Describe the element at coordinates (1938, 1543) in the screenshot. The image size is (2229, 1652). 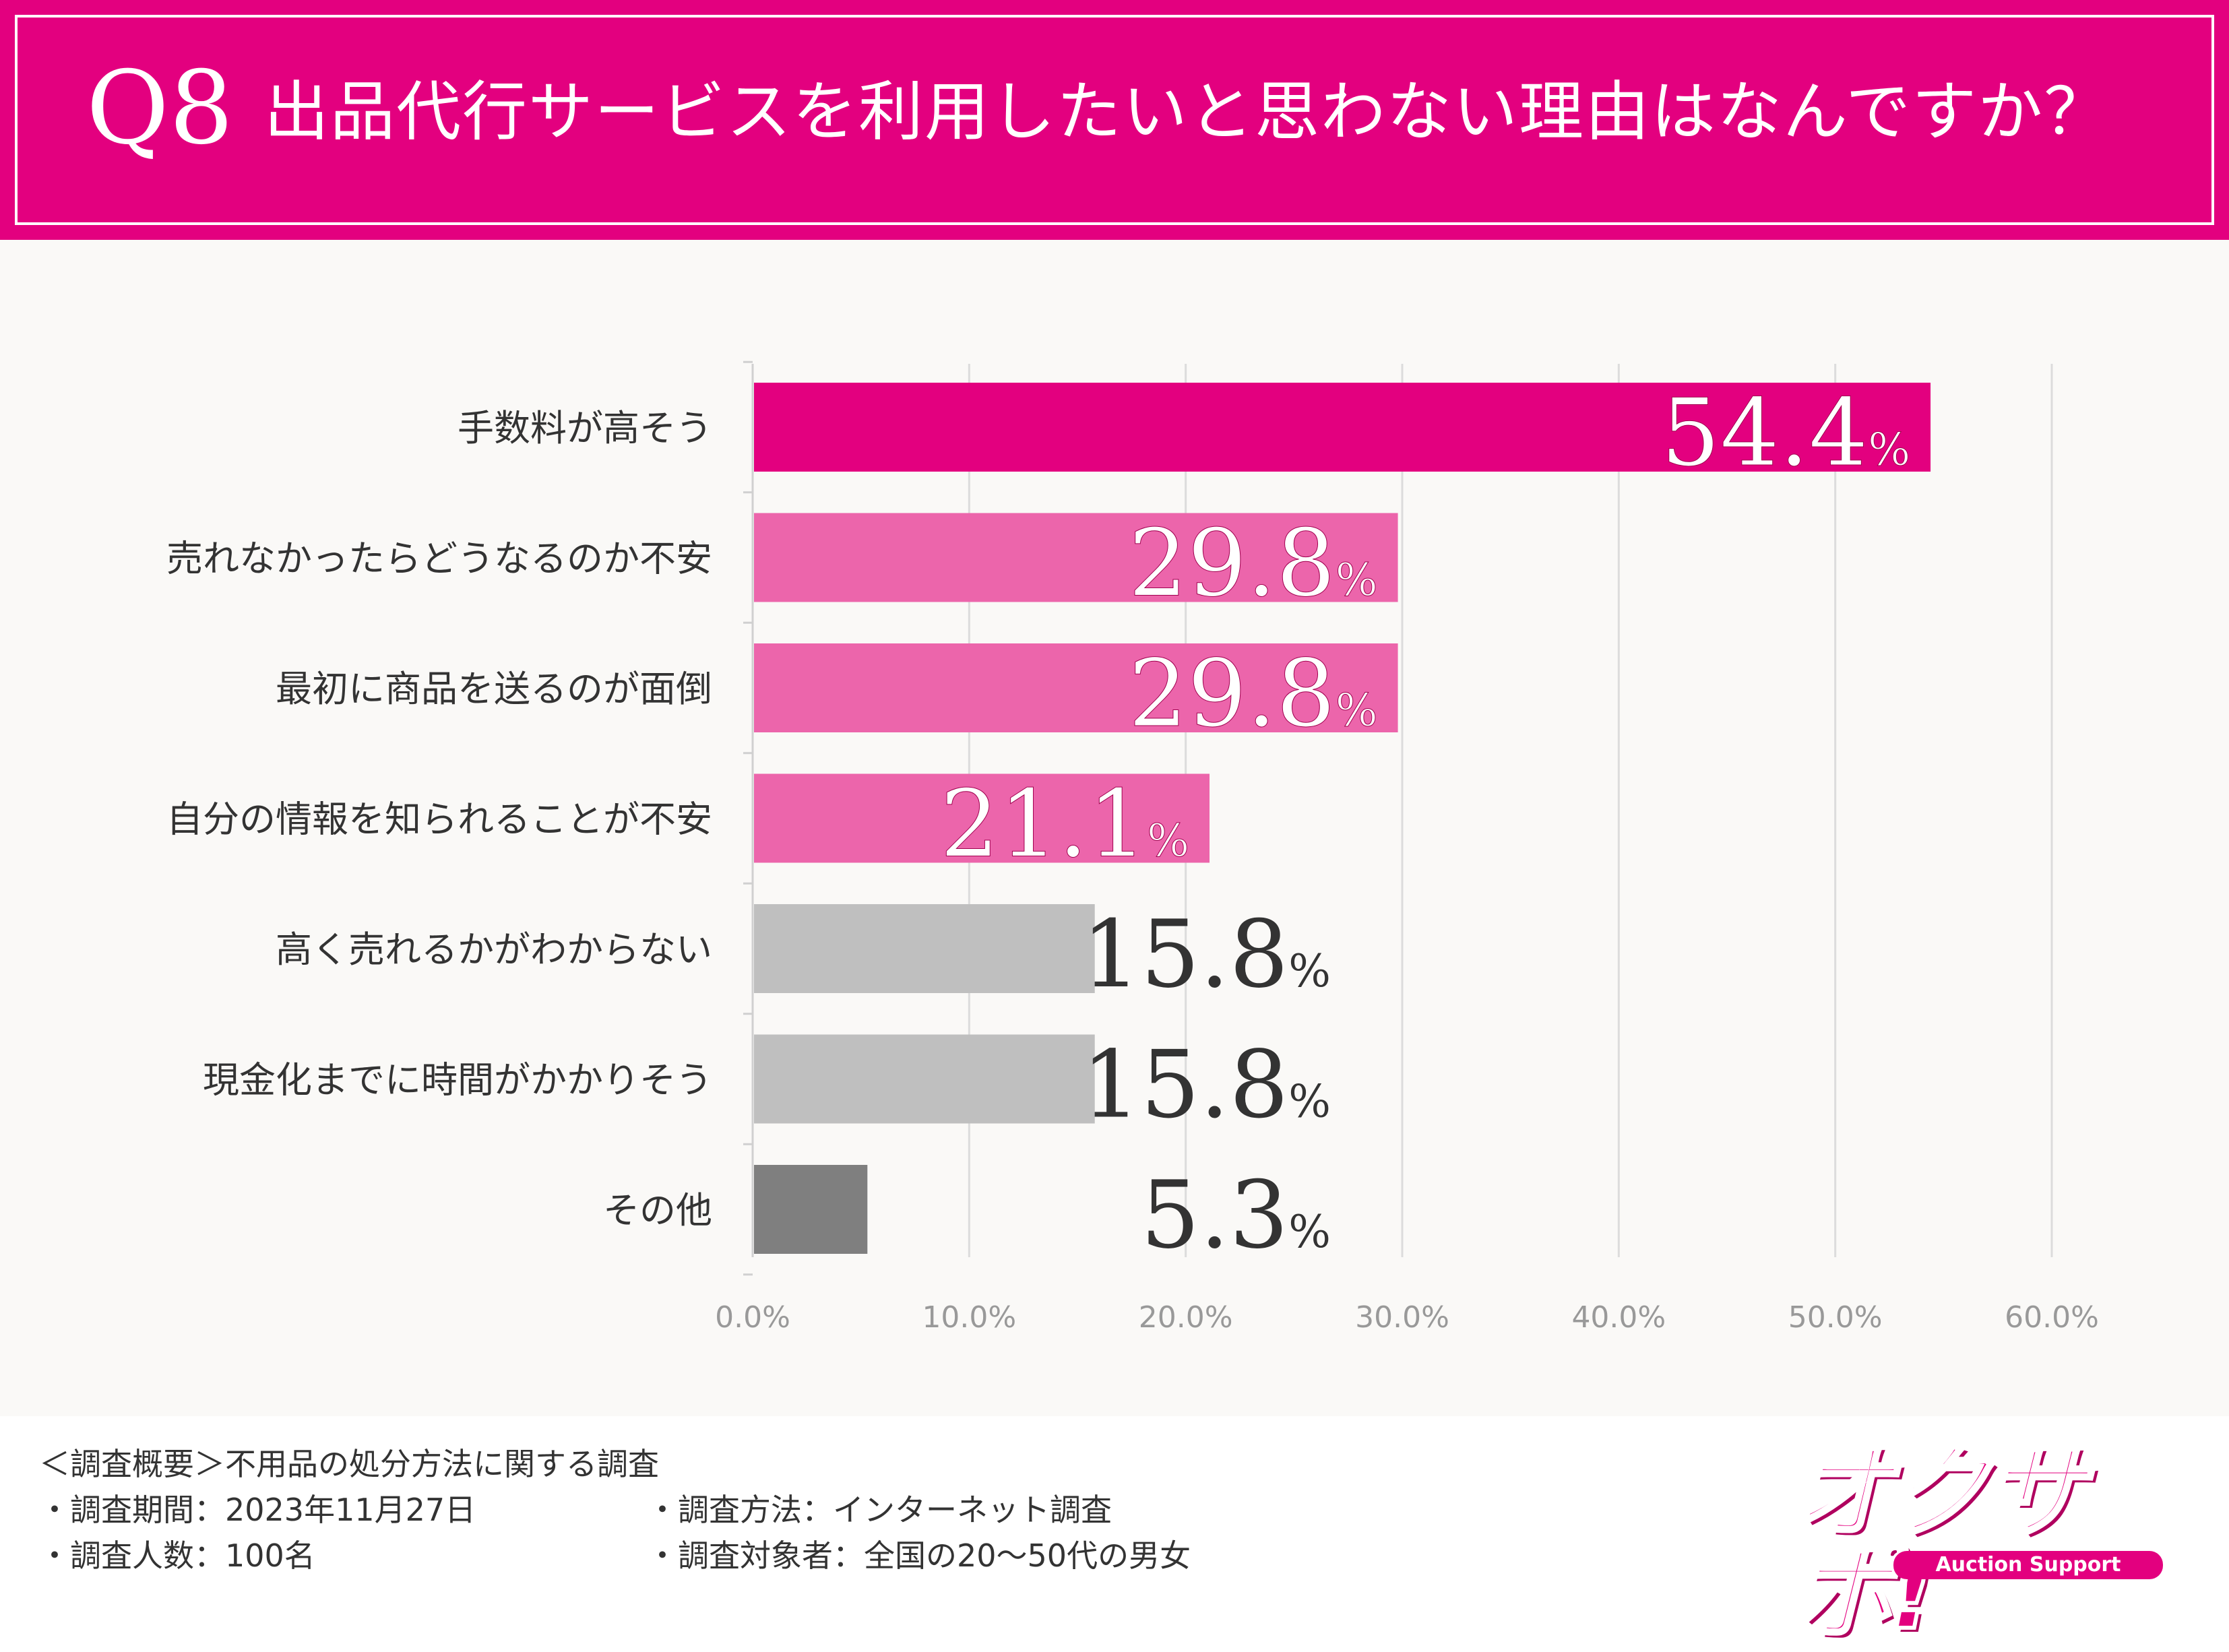
I see `logo-wordmark: オクサポ!` at that location.